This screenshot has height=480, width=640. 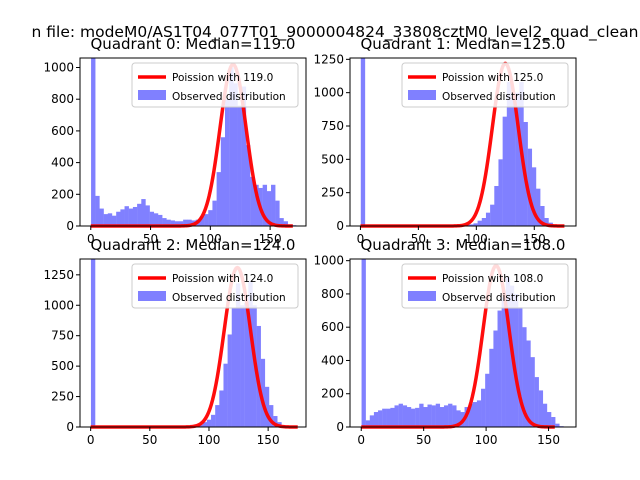 I want to click on legend-label-fit: Poission with 125.0, so click(x=492, y=78).